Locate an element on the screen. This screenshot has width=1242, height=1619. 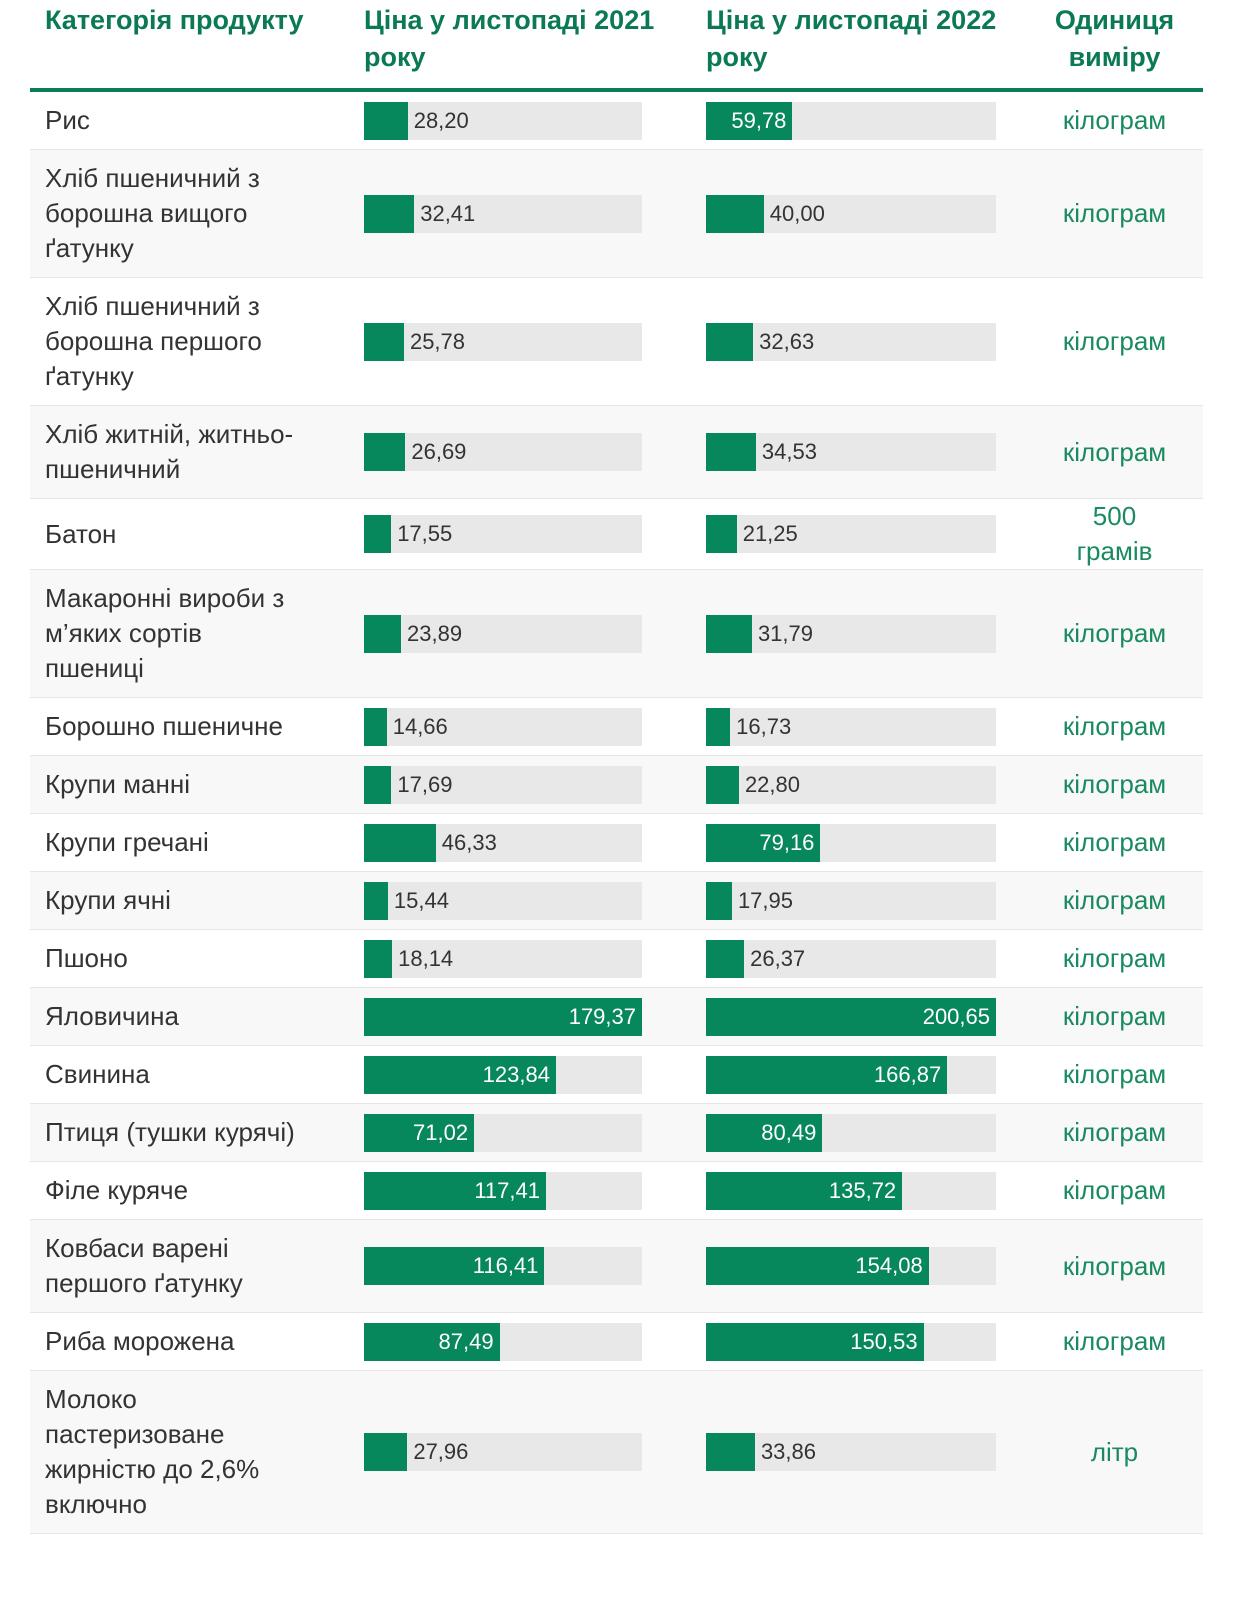
price-cell: 200,65 is located at coordinates (865, 1016).